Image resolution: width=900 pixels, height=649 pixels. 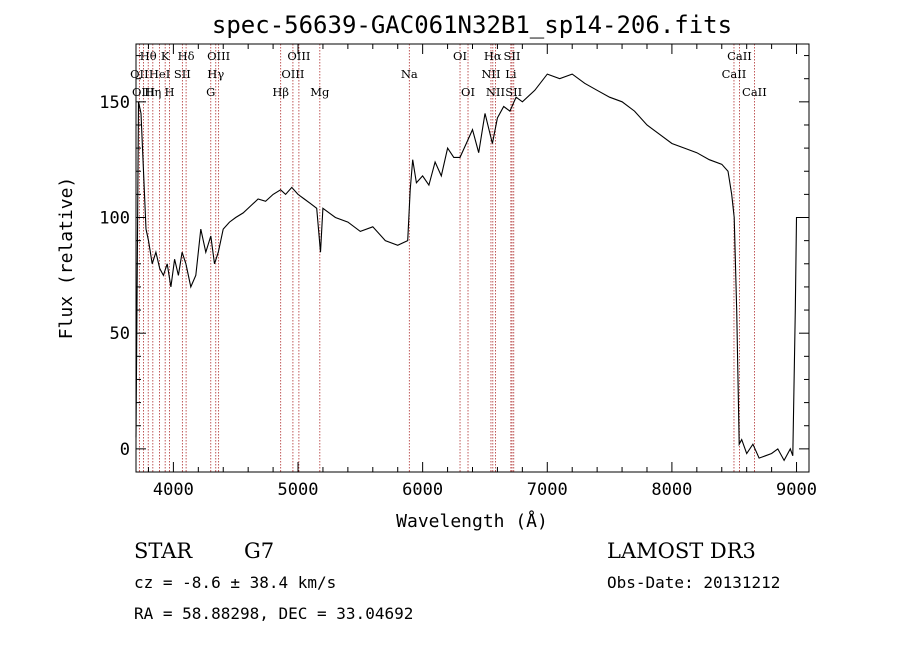 I want to click on spectral-line-label: Li, so click(x=511, y=74).